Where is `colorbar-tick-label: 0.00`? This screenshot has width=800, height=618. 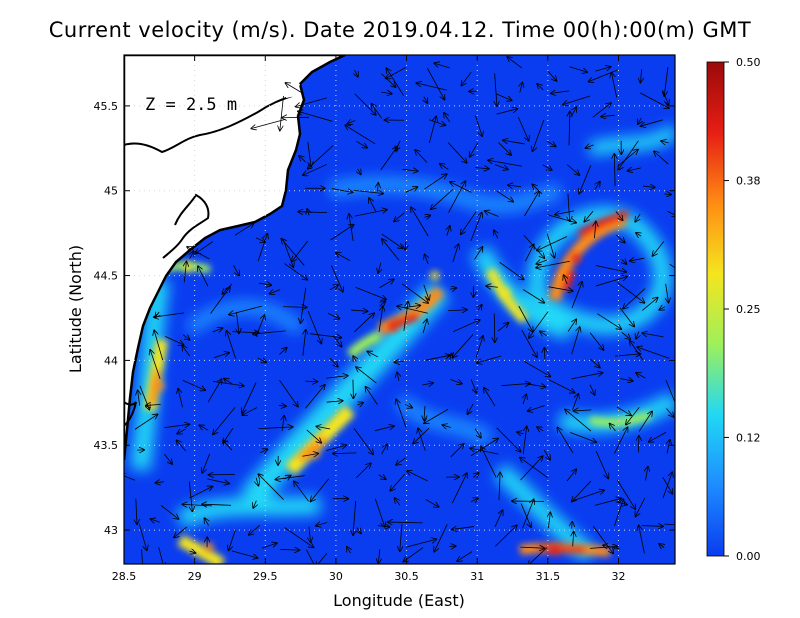
colorbar-tick-label: 0.00 is located at coordinates (748, 556).